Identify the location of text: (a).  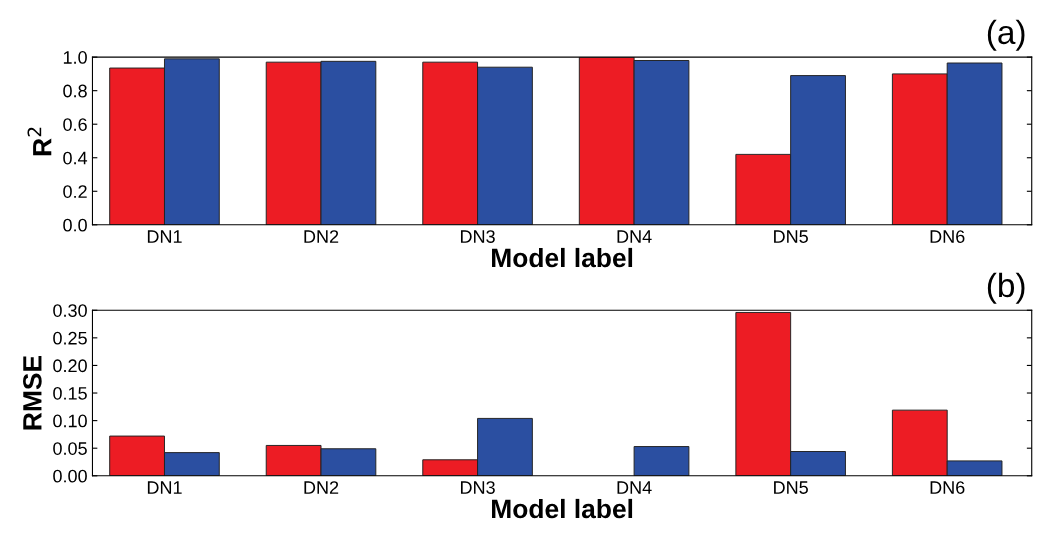
(1006, 35).